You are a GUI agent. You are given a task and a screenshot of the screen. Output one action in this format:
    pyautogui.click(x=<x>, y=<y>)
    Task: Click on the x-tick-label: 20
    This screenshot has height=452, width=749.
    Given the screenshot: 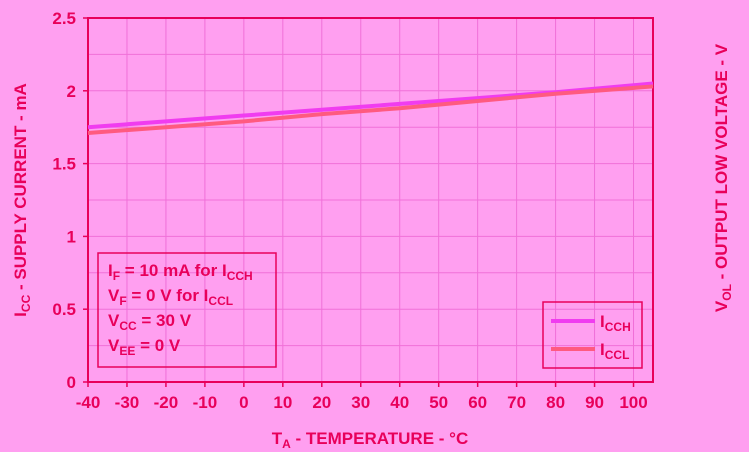 What is the action you would take?
    pyautogui.click(x=321, y=402)
    